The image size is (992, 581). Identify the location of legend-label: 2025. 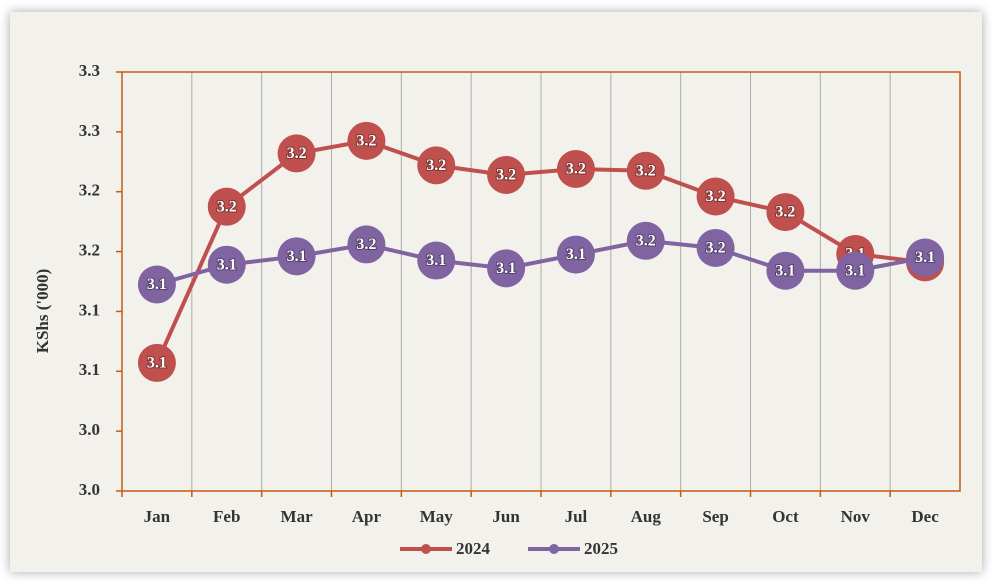
(601, 548).